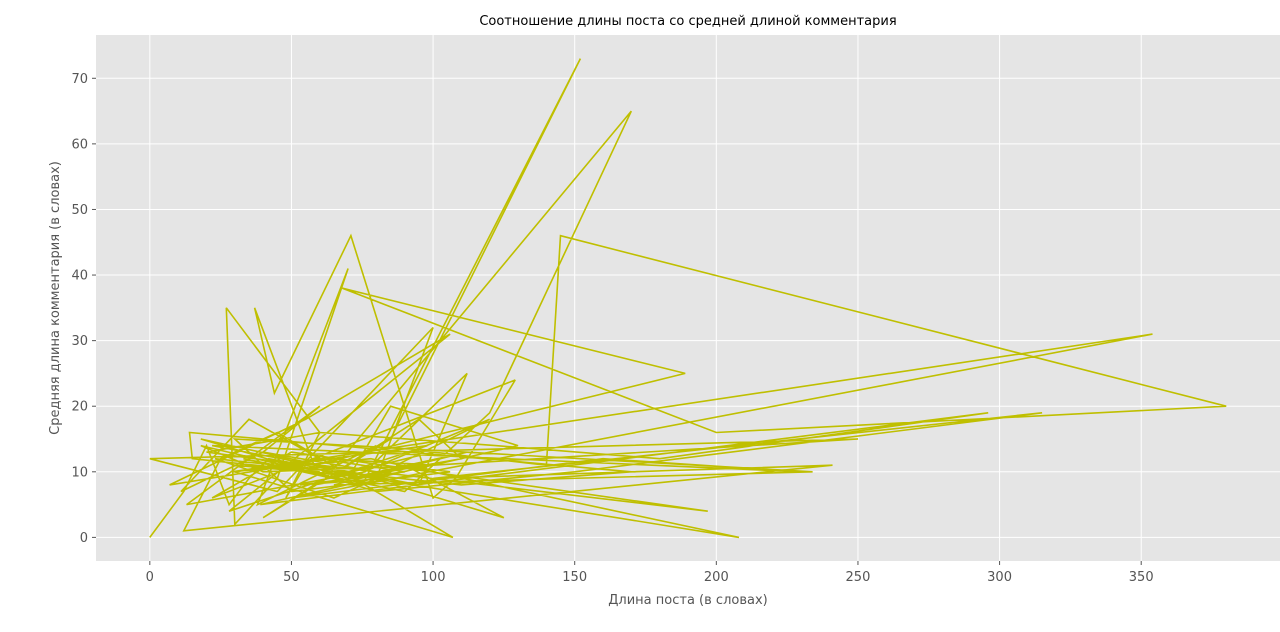  Describe the element at coordinates (84, 538) in the screenshot. I see `y-tick-label: 0` at that location.